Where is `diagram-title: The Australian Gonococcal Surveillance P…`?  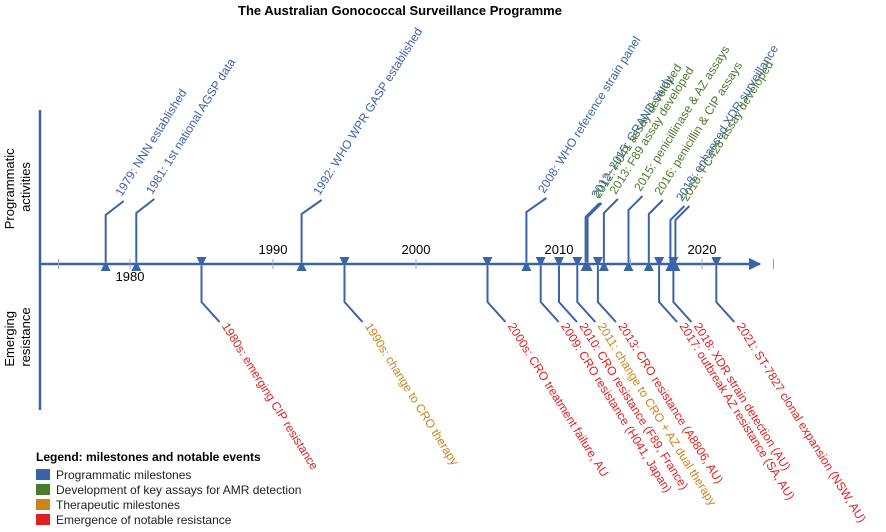
diagram-title: The Australian Gonococcal Surveillance P… is located at coordinates (400, 10).